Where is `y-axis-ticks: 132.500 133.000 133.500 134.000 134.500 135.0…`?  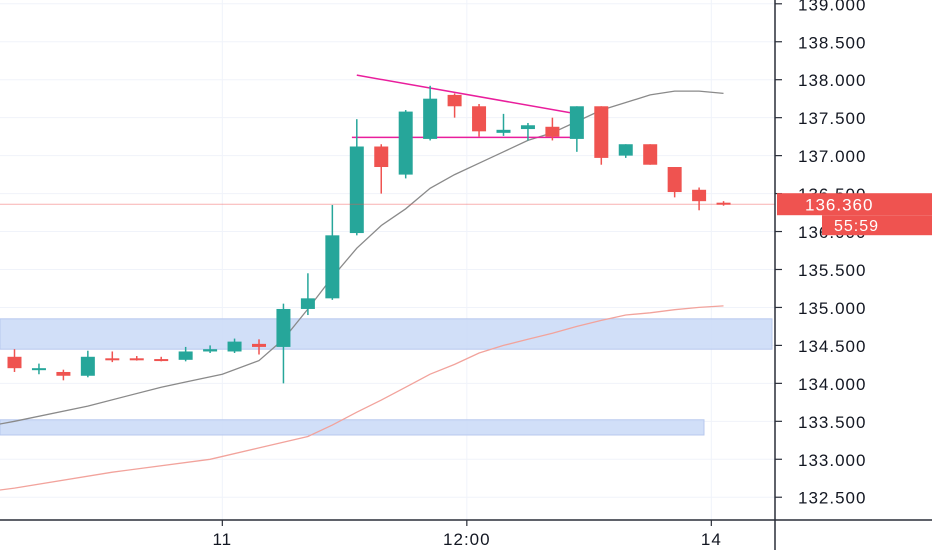
y-axis-ticks: 132.500 133.000 133.500 134.000 134.500 135.0… is located at coordinates (820, 254).